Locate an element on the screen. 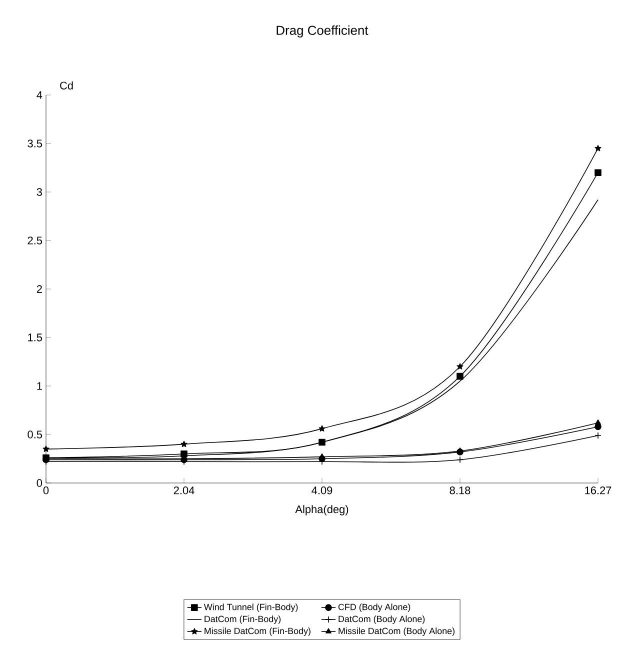  y-axis-title: Cd is located at coordinates (66, 85).